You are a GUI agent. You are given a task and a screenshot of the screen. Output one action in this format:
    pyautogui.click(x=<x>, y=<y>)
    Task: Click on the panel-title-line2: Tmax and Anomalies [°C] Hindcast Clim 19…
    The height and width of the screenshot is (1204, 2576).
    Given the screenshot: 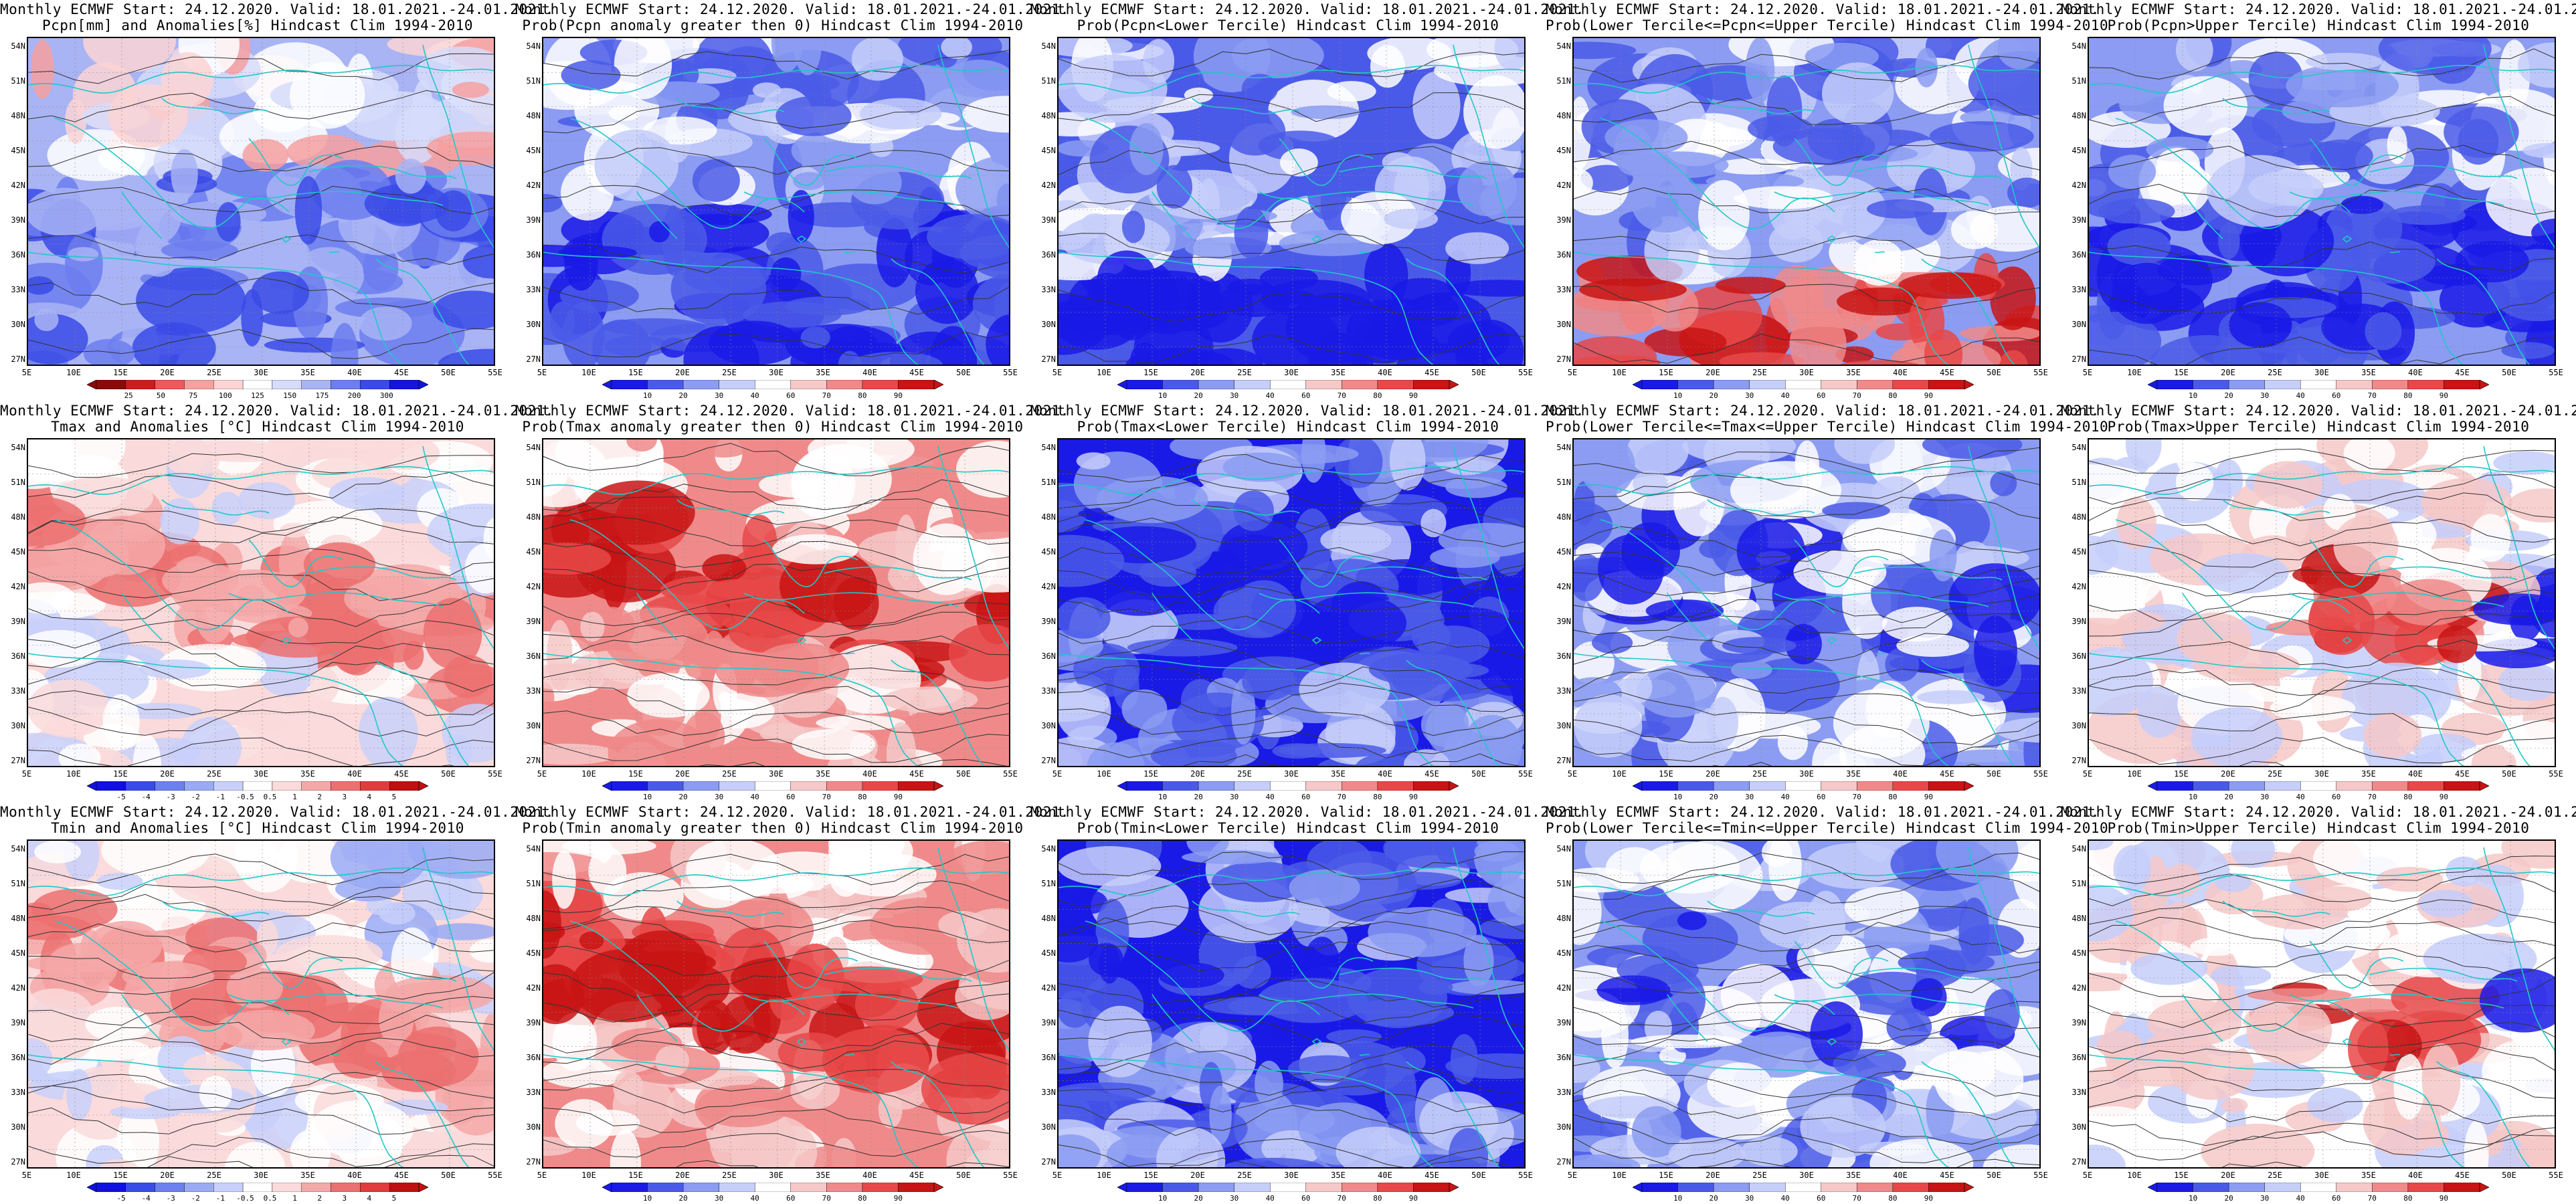 What is the action you would take?
    pyautogui.click(x=257, y=427)
    